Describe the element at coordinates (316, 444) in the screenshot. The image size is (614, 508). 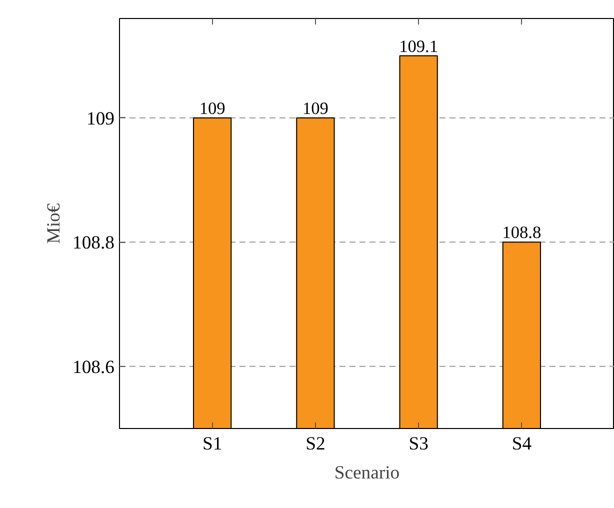
I see `x-tick-label: S2` at that location.